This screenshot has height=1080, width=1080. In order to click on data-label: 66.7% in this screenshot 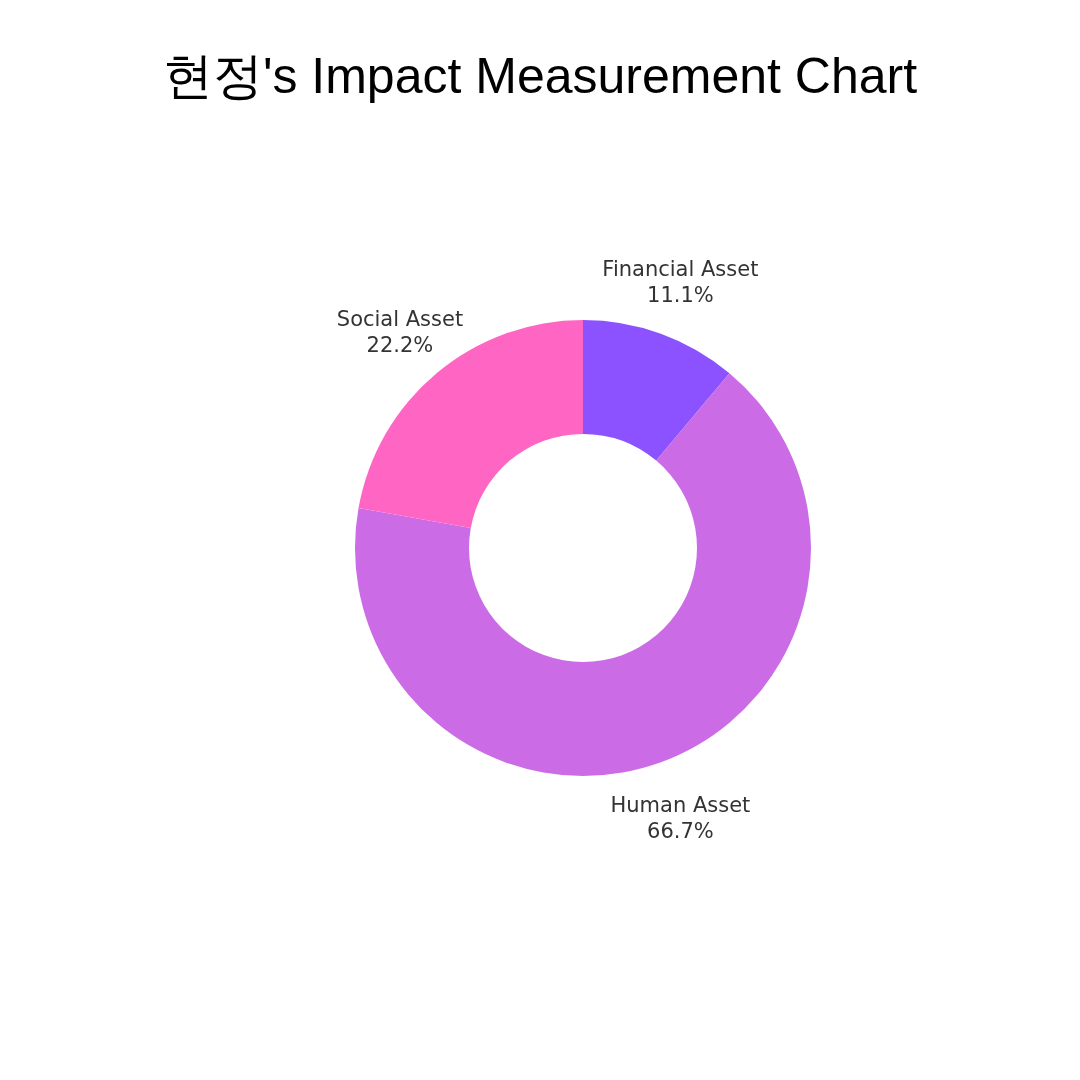, I will do `click(680, 830)`.